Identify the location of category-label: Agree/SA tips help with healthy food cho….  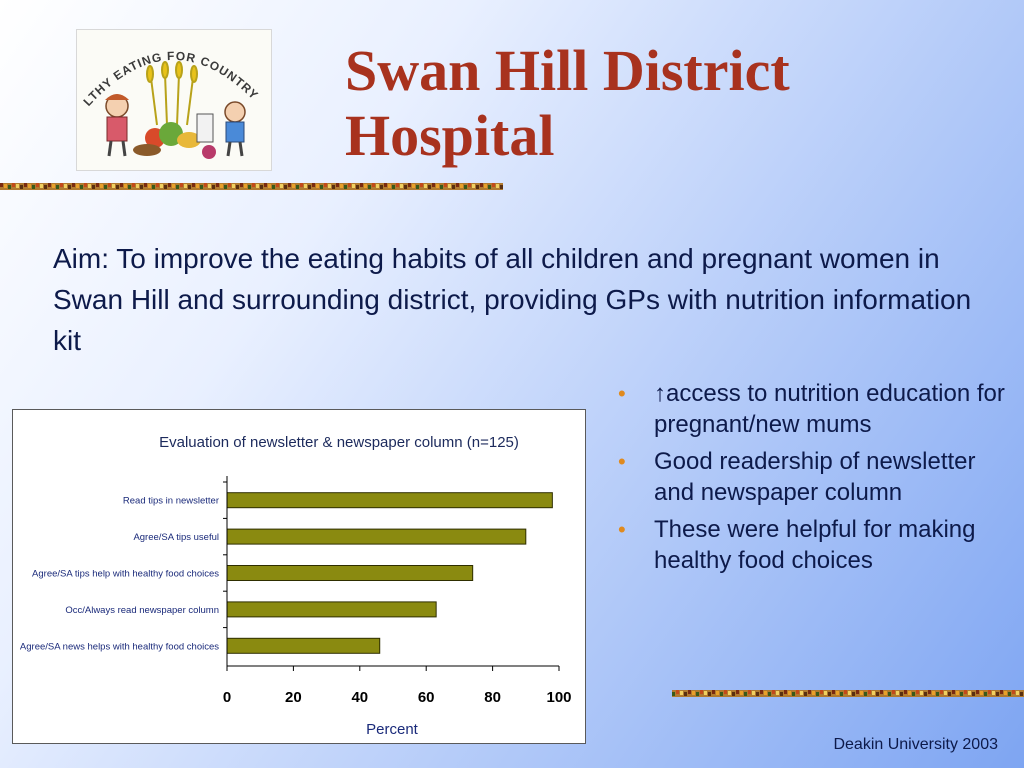
(125, 574).